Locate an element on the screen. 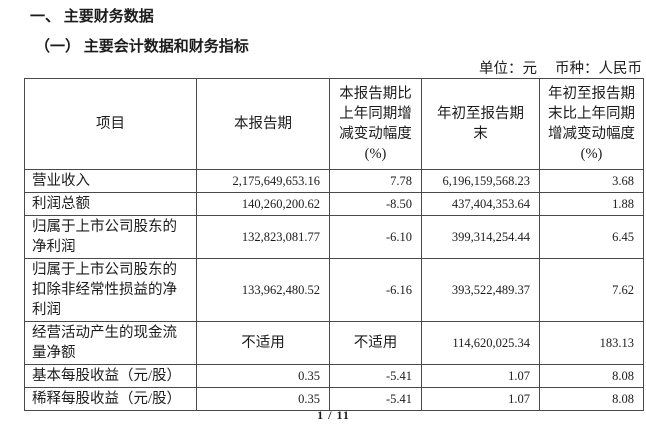 This screenshot has width=646, height=429. value-cell: 6,196,159,568.23 is located at coordinates (480, 181).